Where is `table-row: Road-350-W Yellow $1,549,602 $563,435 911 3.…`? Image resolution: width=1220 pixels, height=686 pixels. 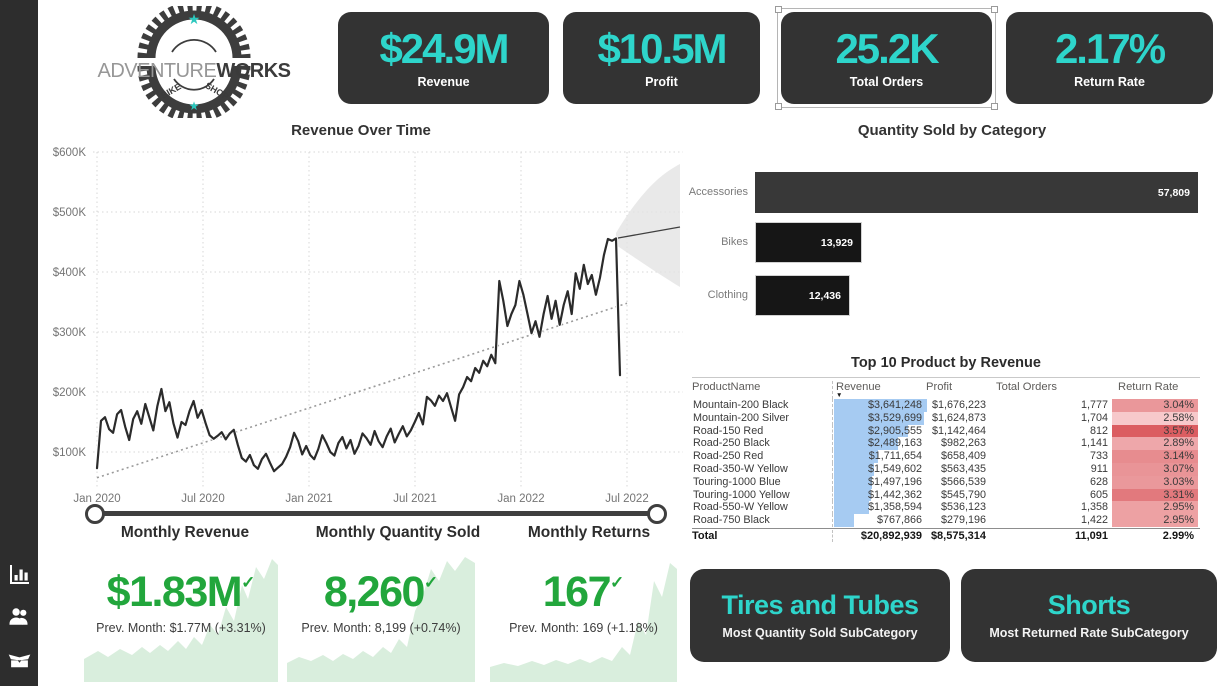 table-row: Road-350-W Yellow $1,549,602 $563,435 911 3.… is located at coordinates (946, 469).